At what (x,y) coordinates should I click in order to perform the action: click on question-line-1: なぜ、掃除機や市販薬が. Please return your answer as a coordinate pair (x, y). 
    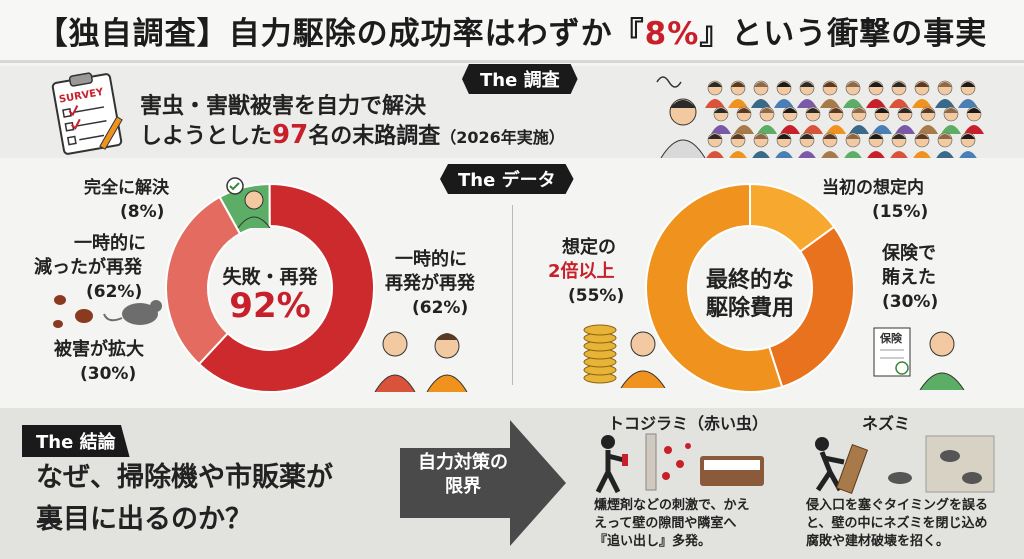
    Looking at the image, I should click on (184, 477).